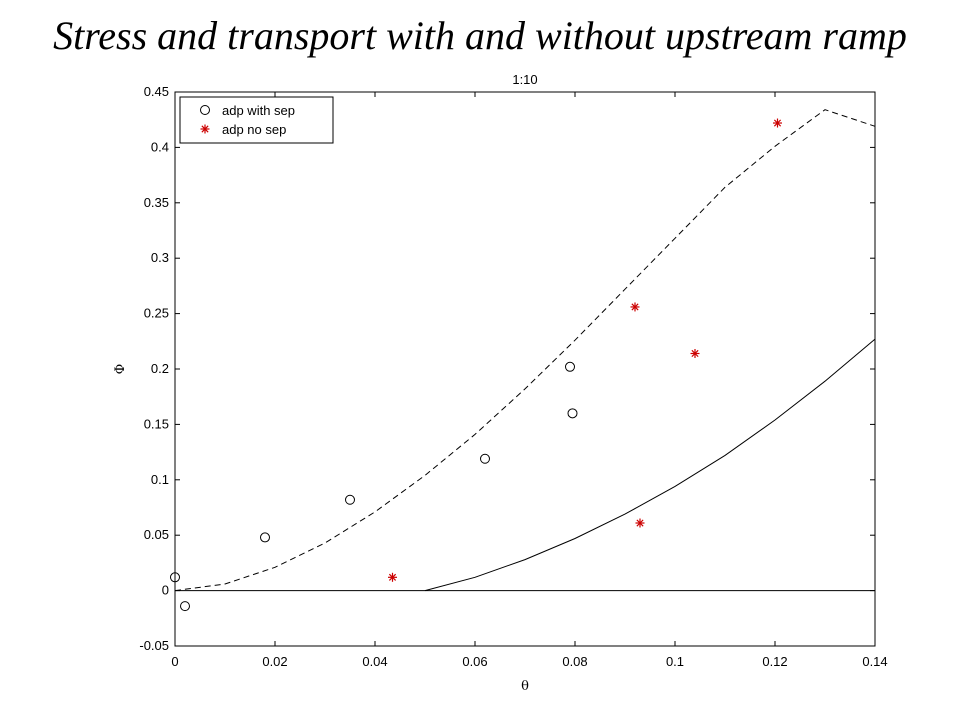 Image resolution: width=960 pixels, height=720 pixels. What do you see at coordinates (874, 661) in the screenshot?
I see `x-tick-label: 0.14` at bounding box center [874, 661].